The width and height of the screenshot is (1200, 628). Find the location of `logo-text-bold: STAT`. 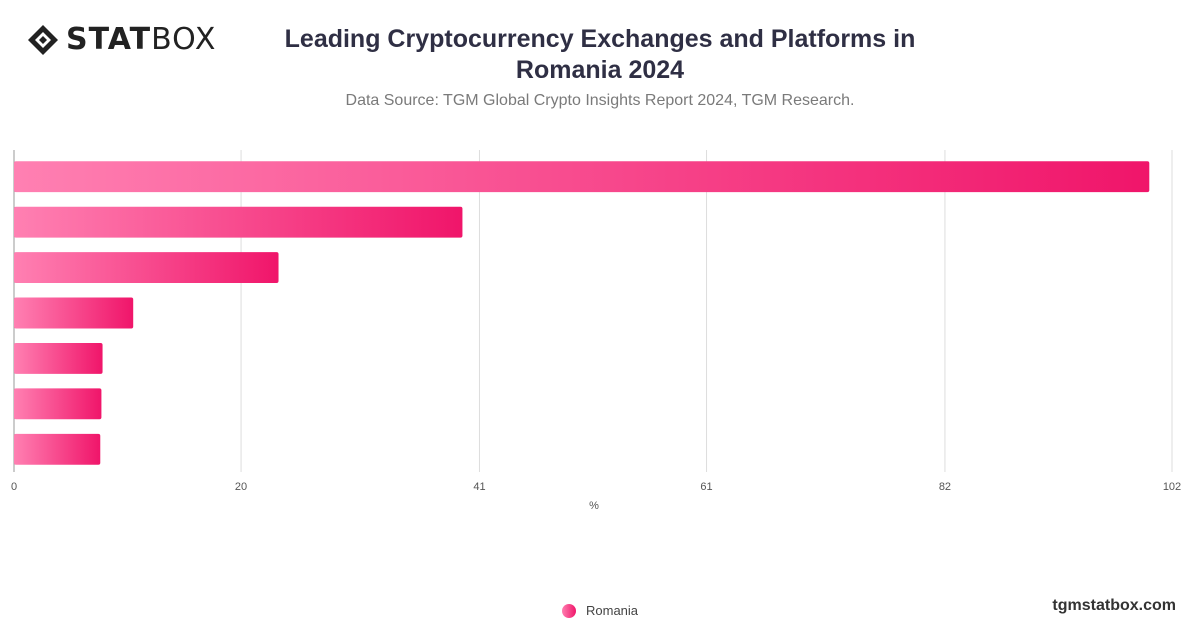

logo-text-bold: STAT is located at coordinates (109, 39).